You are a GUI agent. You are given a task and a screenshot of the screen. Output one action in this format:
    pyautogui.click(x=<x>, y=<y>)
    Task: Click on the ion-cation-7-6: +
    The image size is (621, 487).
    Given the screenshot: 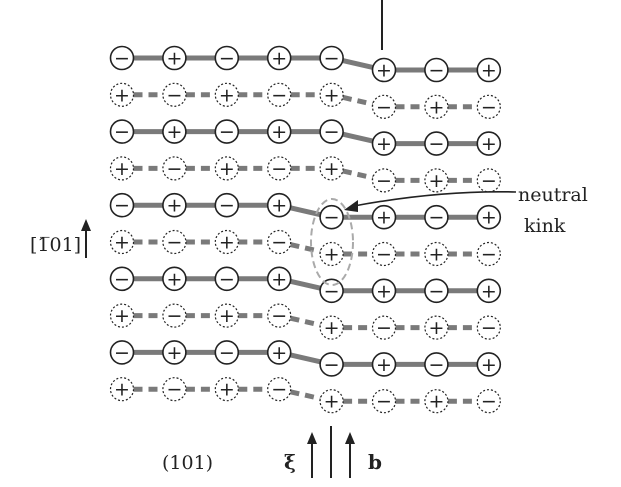 What is the action you would take?
    pyautogui.click(x=436, y=327)
    